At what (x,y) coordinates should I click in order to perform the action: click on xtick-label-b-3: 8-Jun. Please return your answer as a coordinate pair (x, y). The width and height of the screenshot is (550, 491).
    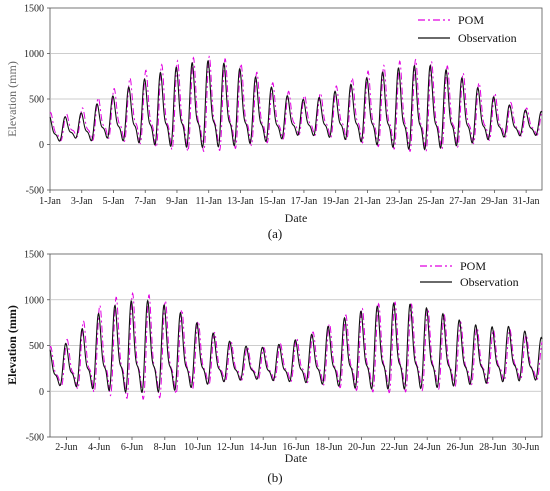
    Looking at the image, I should click on (165, 447).